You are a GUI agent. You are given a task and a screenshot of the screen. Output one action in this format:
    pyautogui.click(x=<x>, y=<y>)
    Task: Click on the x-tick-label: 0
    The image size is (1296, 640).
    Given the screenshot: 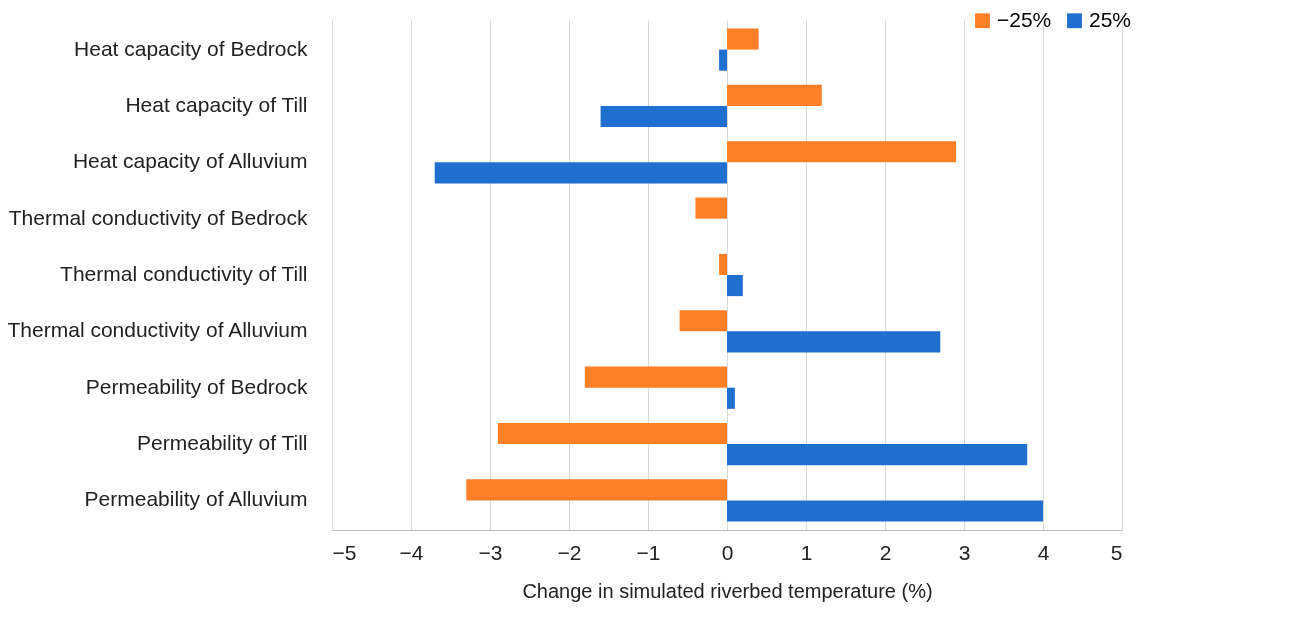 What is the action you would take?
    pyautogui.click(x=727, y=552)
    